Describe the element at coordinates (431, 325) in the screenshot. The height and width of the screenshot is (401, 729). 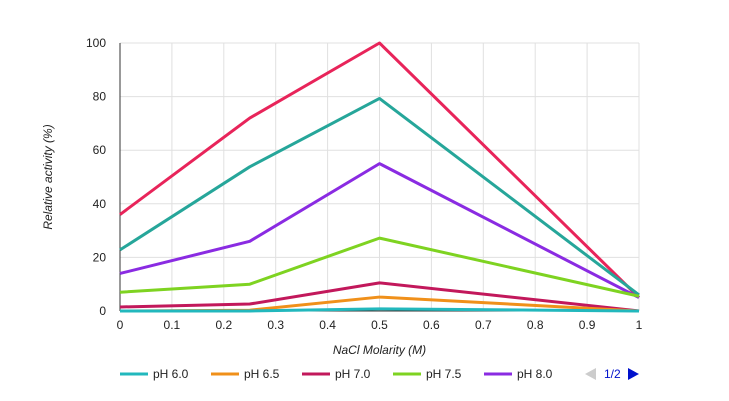
I see `x-tick-label: 0.6` at that location.